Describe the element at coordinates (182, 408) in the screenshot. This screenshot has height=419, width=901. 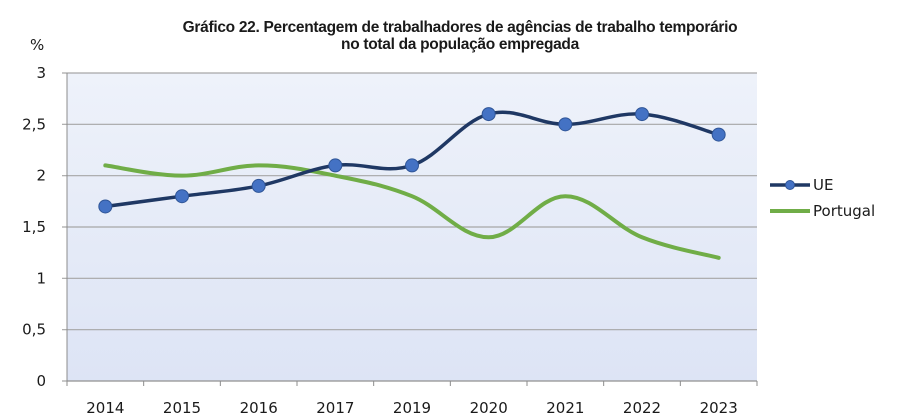
I see `x-tick-label: 2015` at that location.